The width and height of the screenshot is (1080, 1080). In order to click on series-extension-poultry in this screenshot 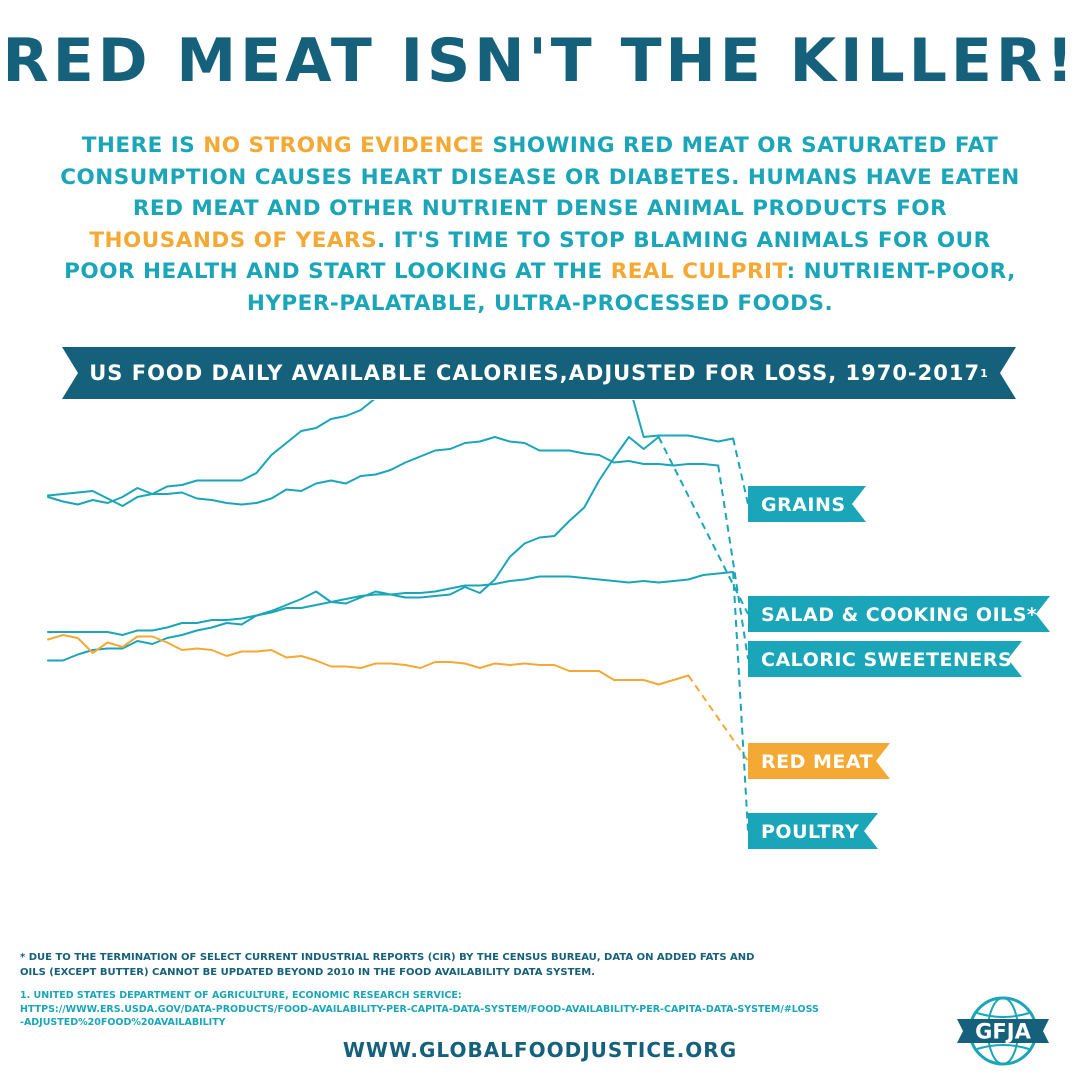, I will do `click(740, 701)`.